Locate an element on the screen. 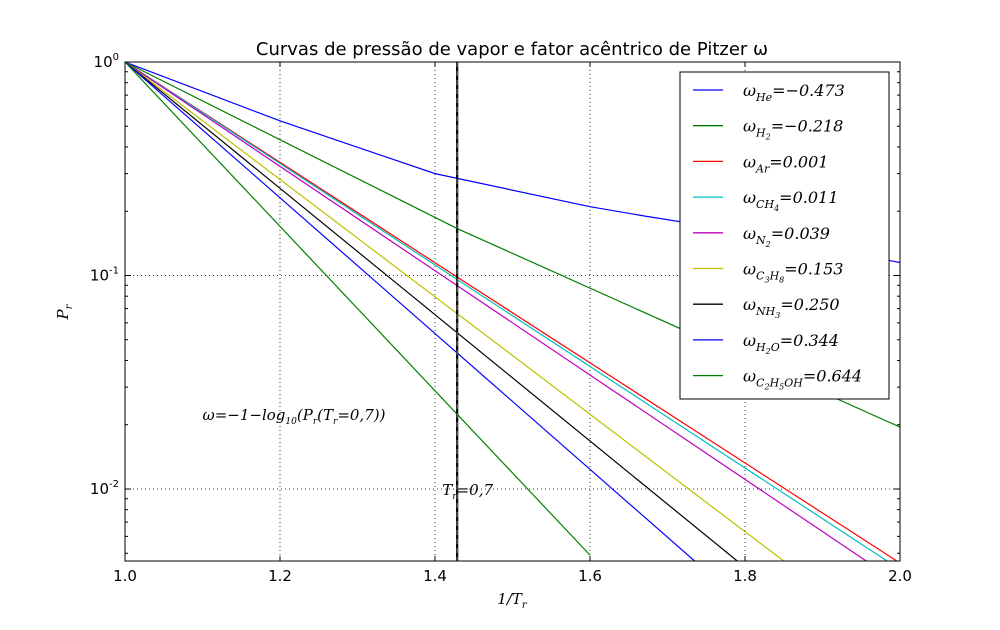  legend-box is located at coordinates (784, 235).